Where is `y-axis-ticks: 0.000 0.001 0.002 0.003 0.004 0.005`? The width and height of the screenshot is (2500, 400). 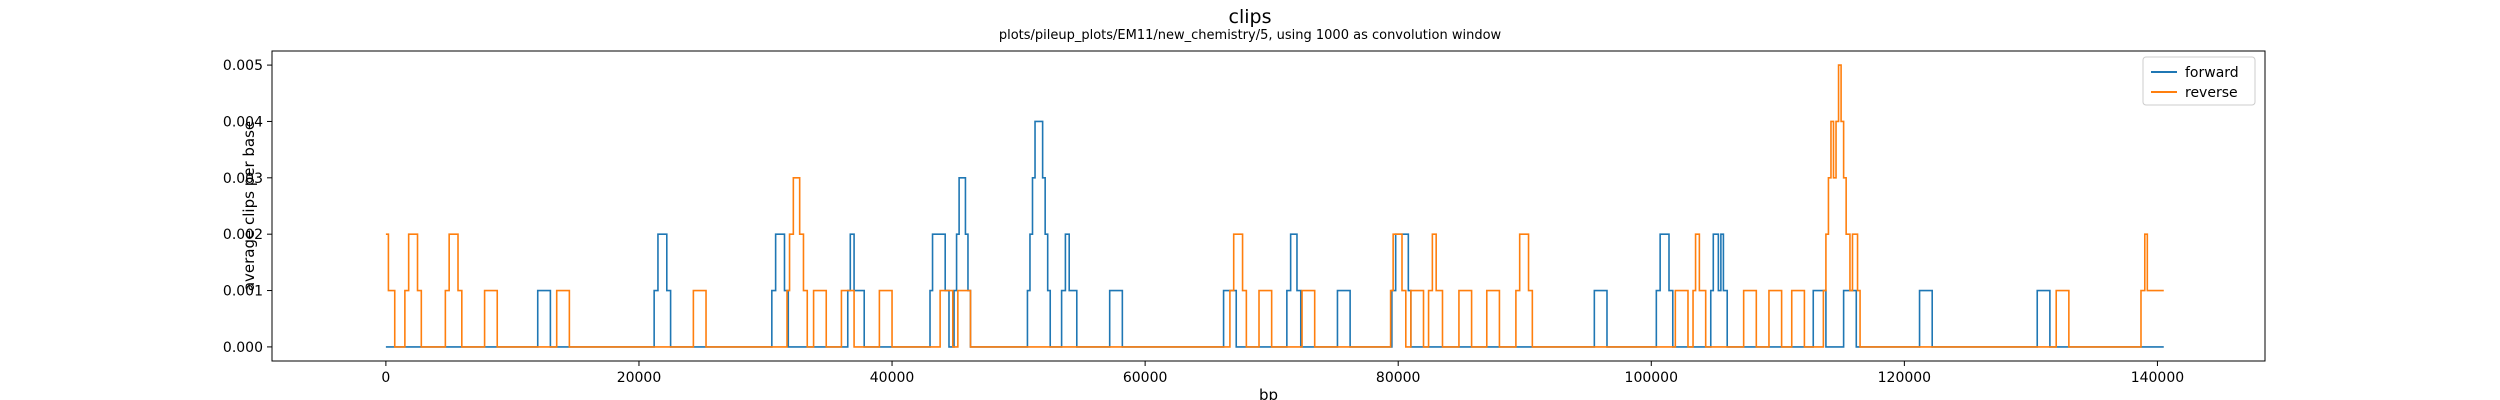
y-axis-ticks: 0.000 0.001 0.002 0.003 0.004 0.005 is located at coordinates (247, 207).